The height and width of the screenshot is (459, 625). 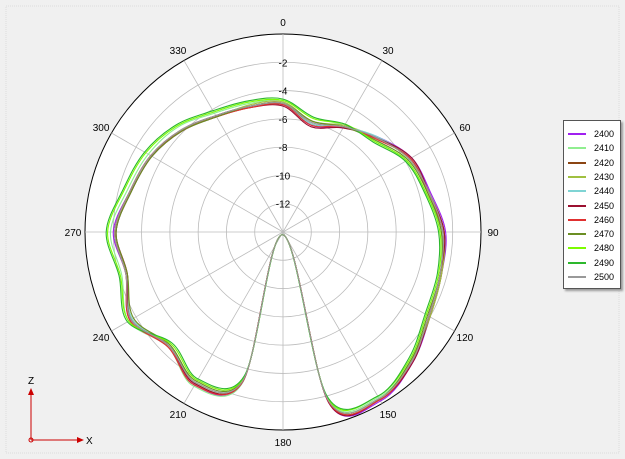 I want to click on legend-label: 2460, so click(x=604, y=219).